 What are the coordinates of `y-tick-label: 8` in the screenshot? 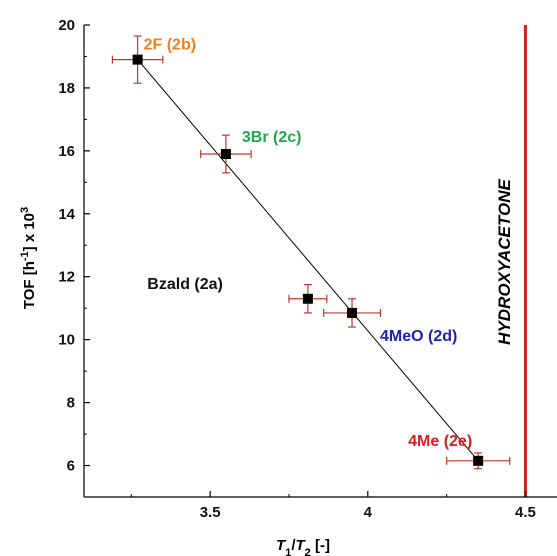 It's located at (71, 403).